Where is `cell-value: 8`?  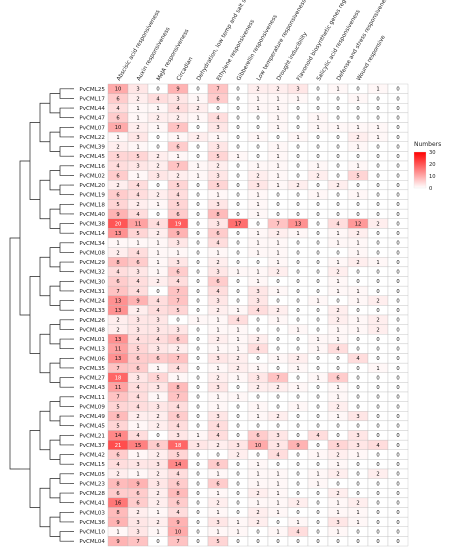
cell-value: 8 is located at coordinates (117, 484).